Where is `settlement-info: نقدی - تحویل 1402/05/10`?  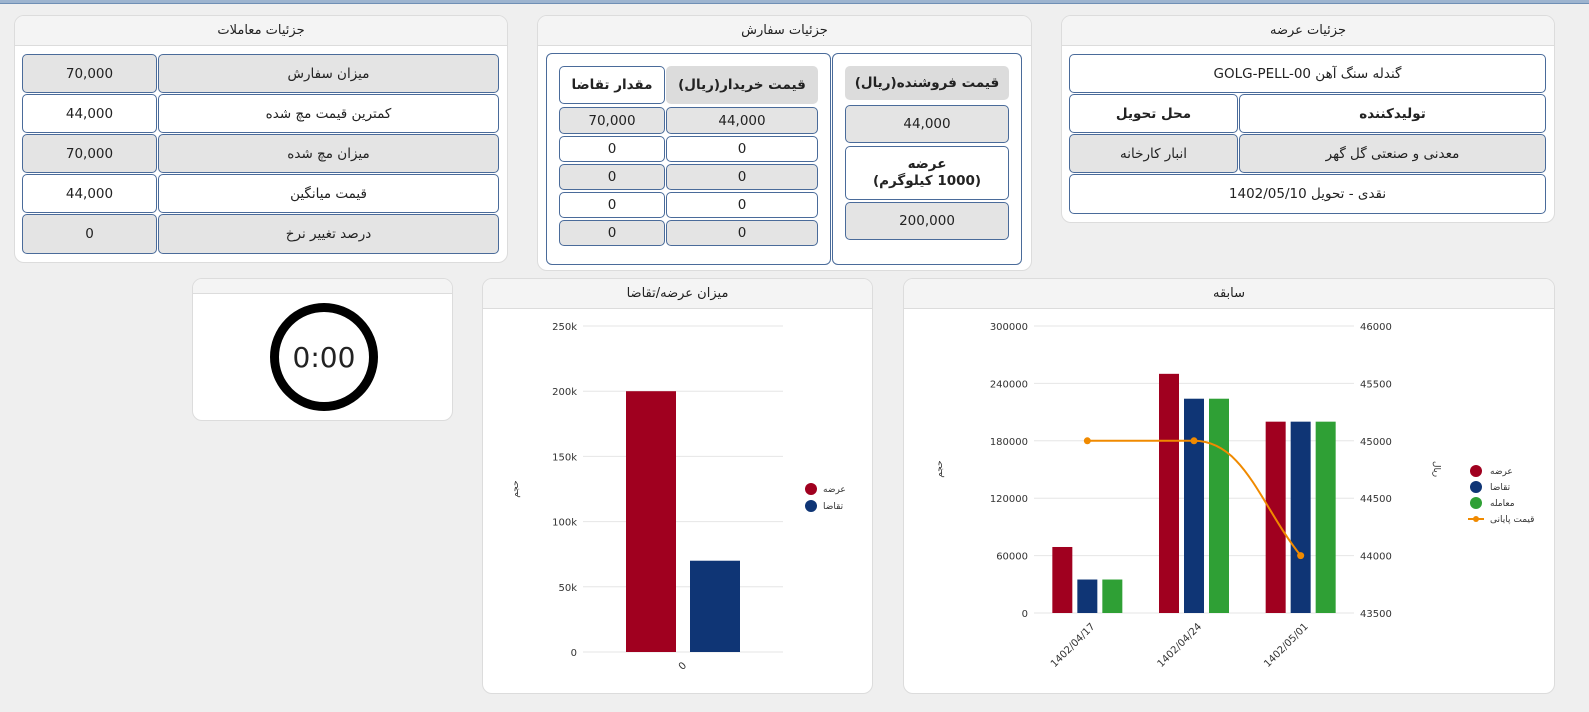 settlement-info: نقدی - تحویل 1402/05/10 is located at coordinates (1307, 194).